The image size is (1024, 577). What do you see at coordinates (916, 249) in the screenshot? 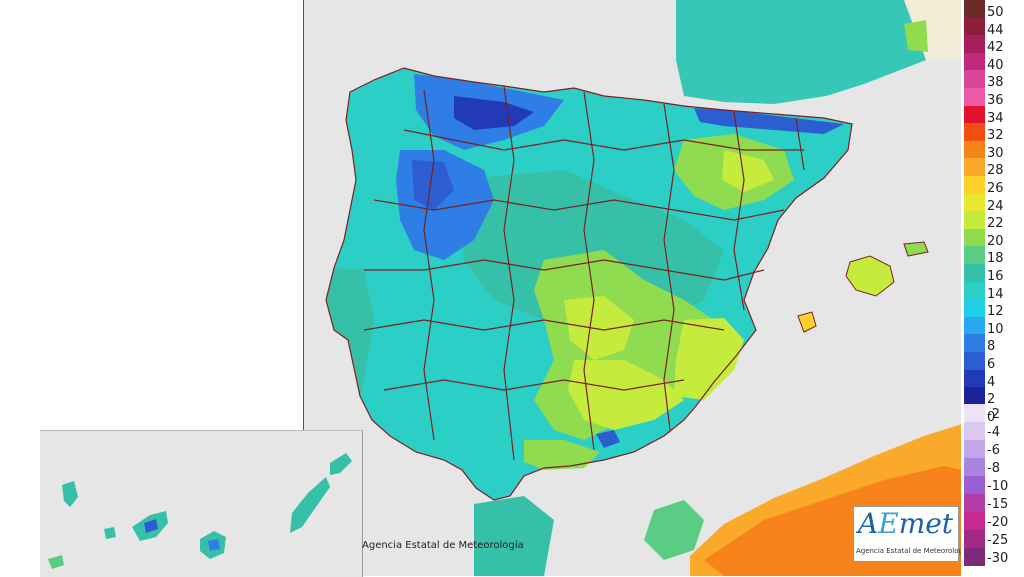
I see `menorca` at bounding box center [916, 249].